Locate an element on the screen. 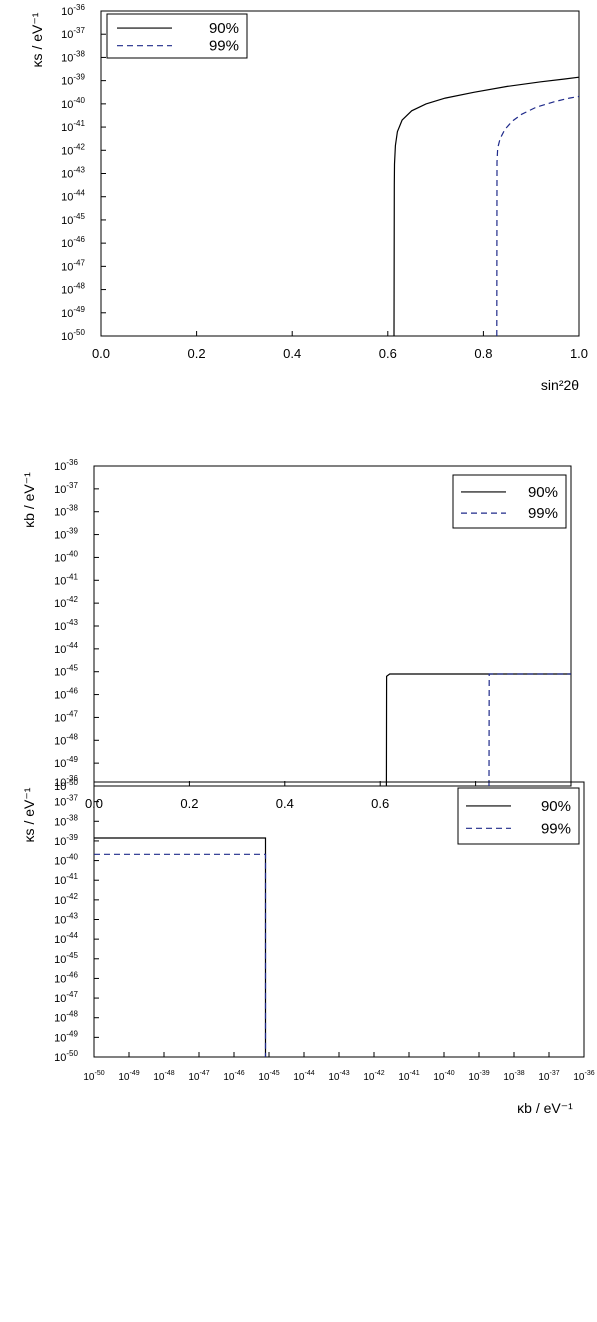 The height and width of the screenshot is (1322, 597). x-tick-label: 10-47 is located at coordinates (198, 1076).